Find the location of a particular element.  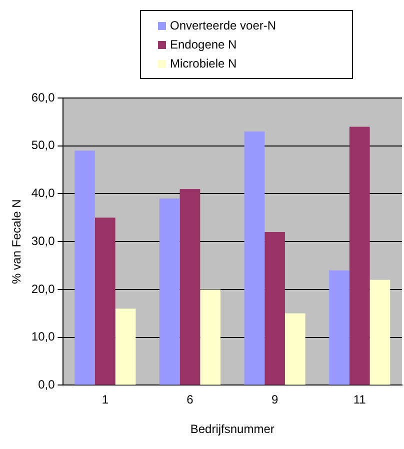

x-axis-title: Bedrijfsnummer is located at coordinates (232, 429).